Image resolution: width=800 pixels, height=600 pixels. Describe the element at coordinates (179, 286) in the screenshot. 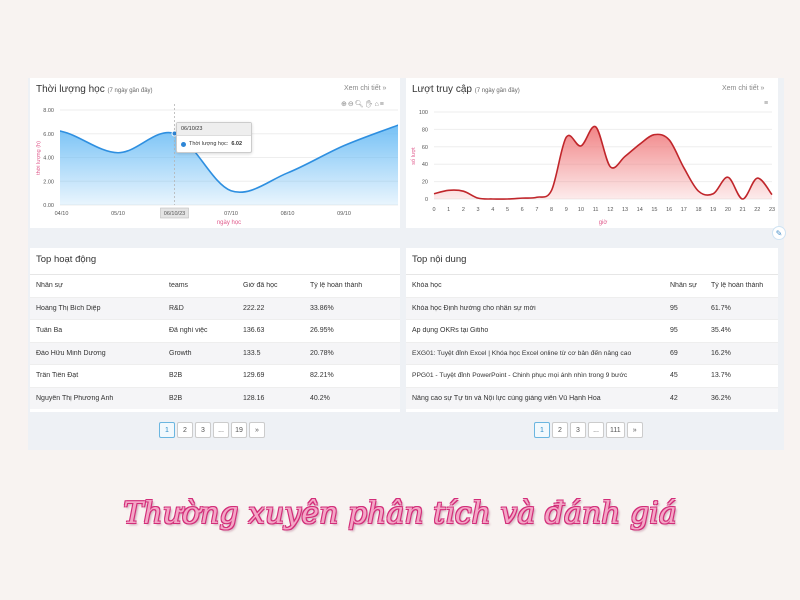

I see `column-header: teams` at that location.